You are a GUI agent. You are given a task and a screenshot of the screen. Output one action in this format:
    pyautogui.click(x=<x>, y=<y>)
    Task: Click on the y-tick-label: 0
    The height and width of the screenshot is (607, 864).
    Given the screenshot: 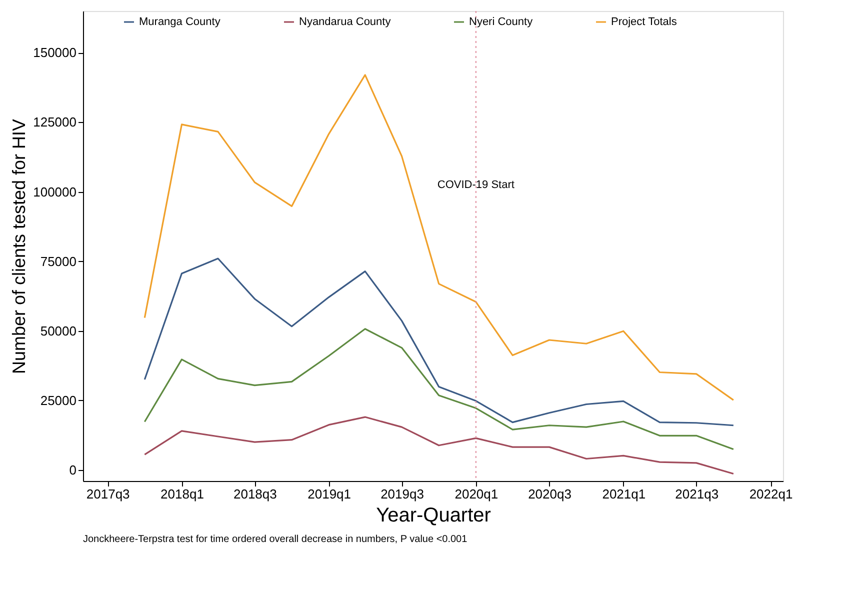 What is the action you would take?
    pyautogui.click(x=72, y=470)
    